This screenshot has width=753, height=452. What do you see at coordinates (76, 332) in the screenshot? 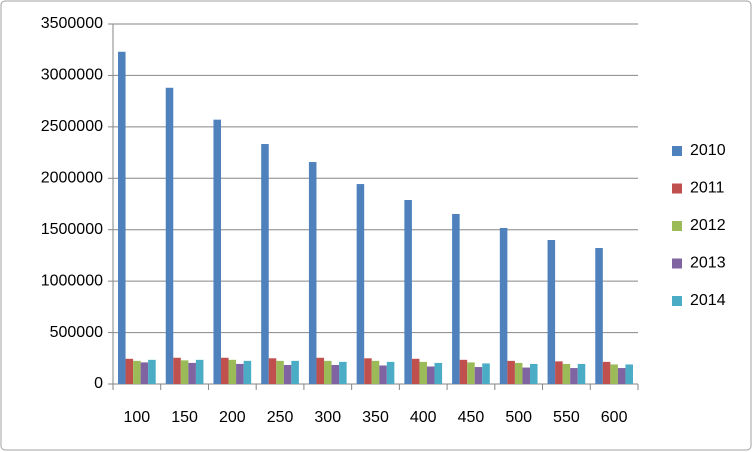
I see `y-tick-label: 500000` at bounding box center [76, 332].